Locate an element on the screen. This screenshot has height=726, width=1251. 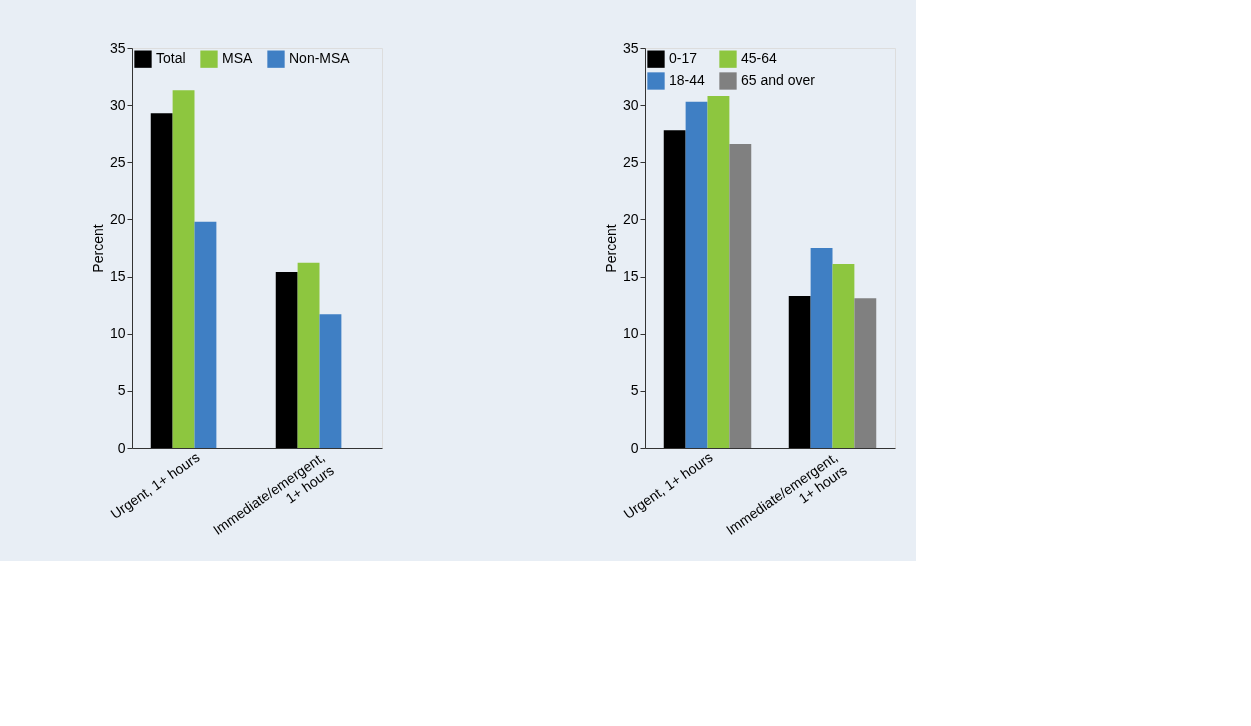
legend-label: MSA is located at coordinates (237, 58).